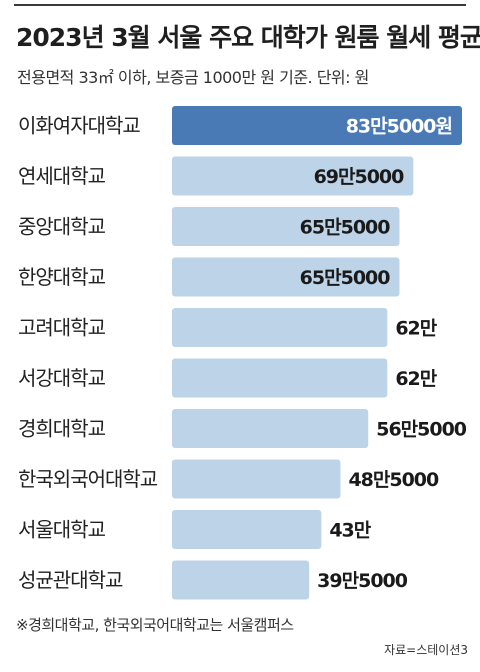 This screenshot has width=480, height=672. Describe the element at coordinates (62, 227) in the screenshot. I see `category-label: 중앙대학교` at that location.